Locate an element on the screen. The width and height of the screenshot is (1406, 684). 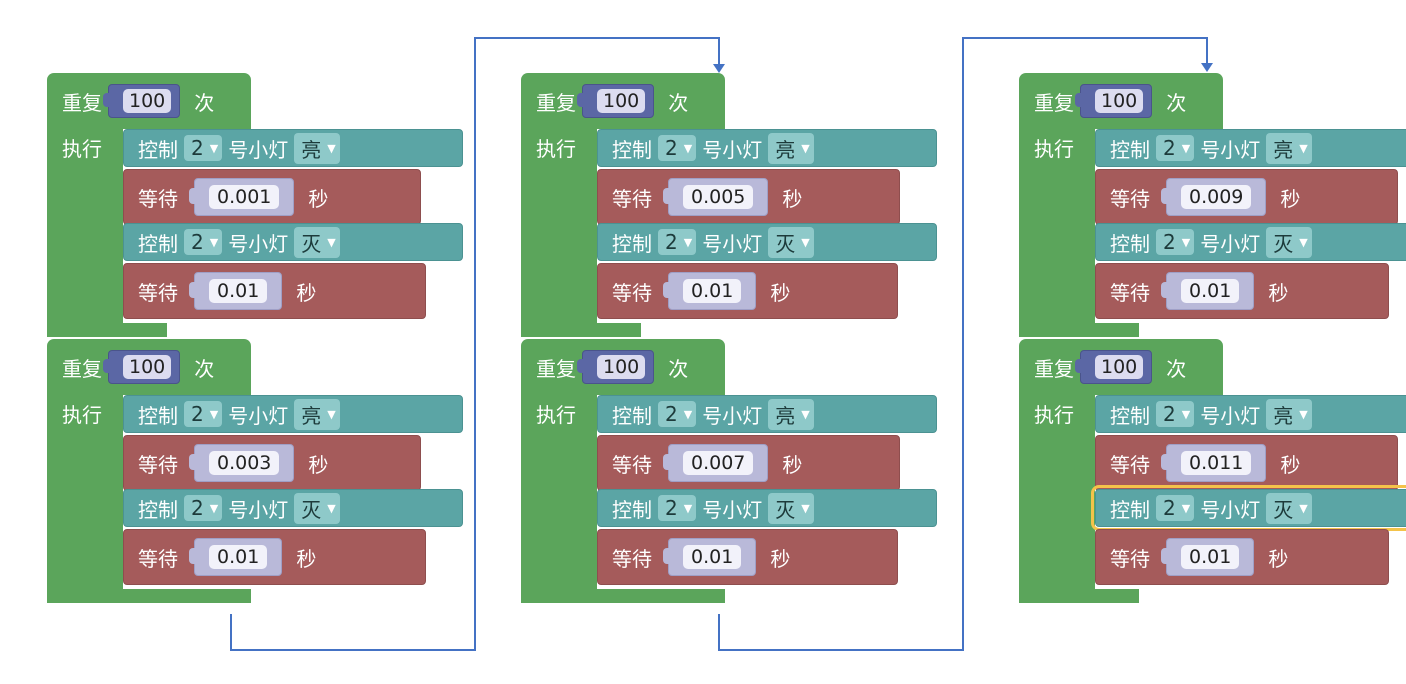
wait-duration-input: 0.009 is located at coordinates (1213, 197).